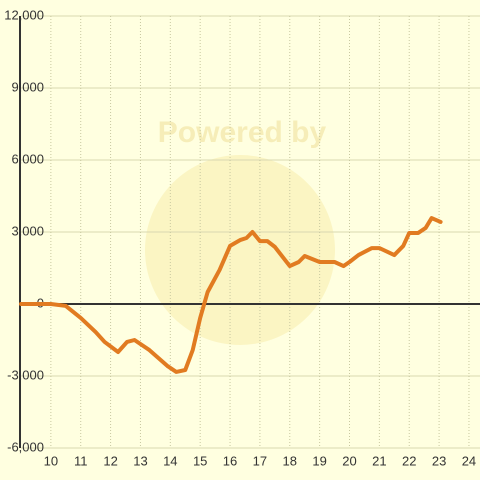 This screenshot has height=480, width=480. Describe the element at coordinates (25, 374) in the screenshot. I see `y-tick-label: -3,000` at that location.